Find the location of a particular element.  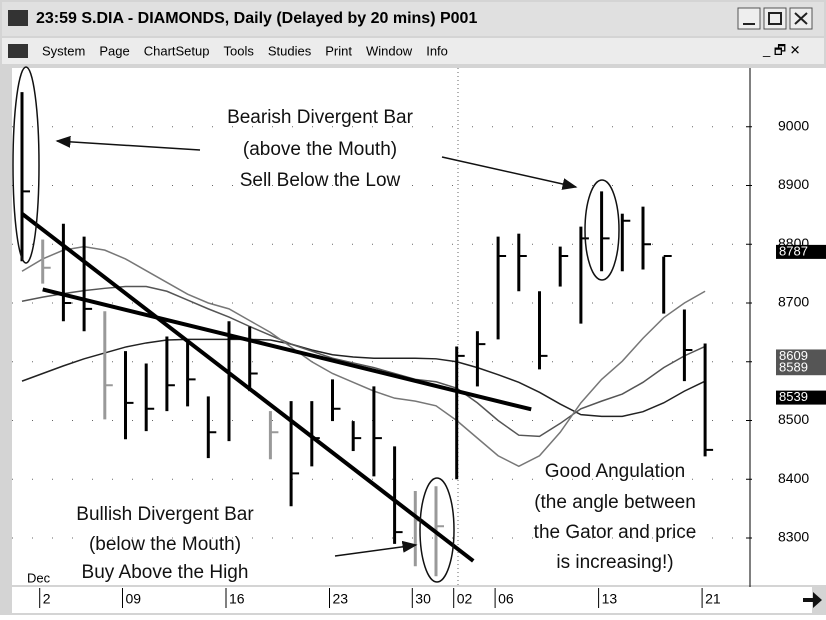

trend-line is located at coordinates (287, 349).